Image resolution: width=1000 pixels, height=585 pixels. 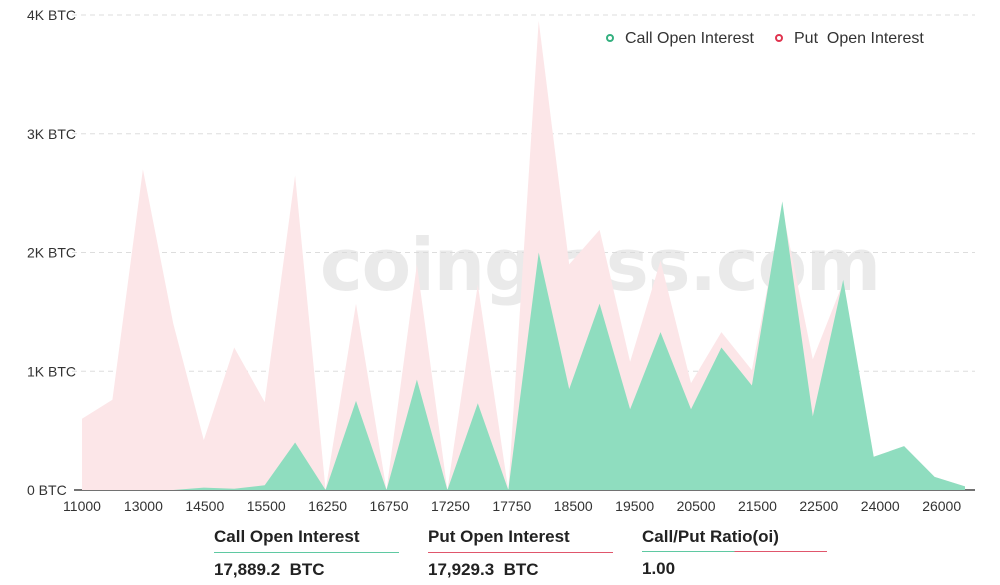 I want to click on x-tick-label: 18500, so click(x=573, y=506).